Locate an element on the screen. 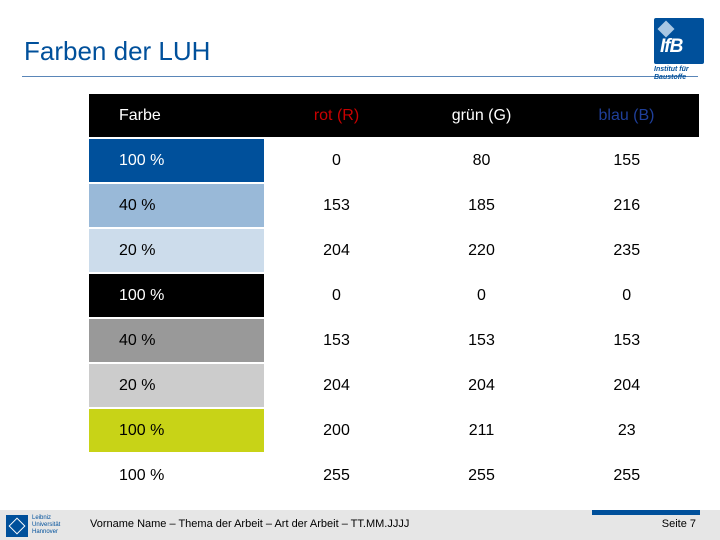 This screenshot has height=540, width=720. header-farbe: Farbe is located at coordinates (176, 116).